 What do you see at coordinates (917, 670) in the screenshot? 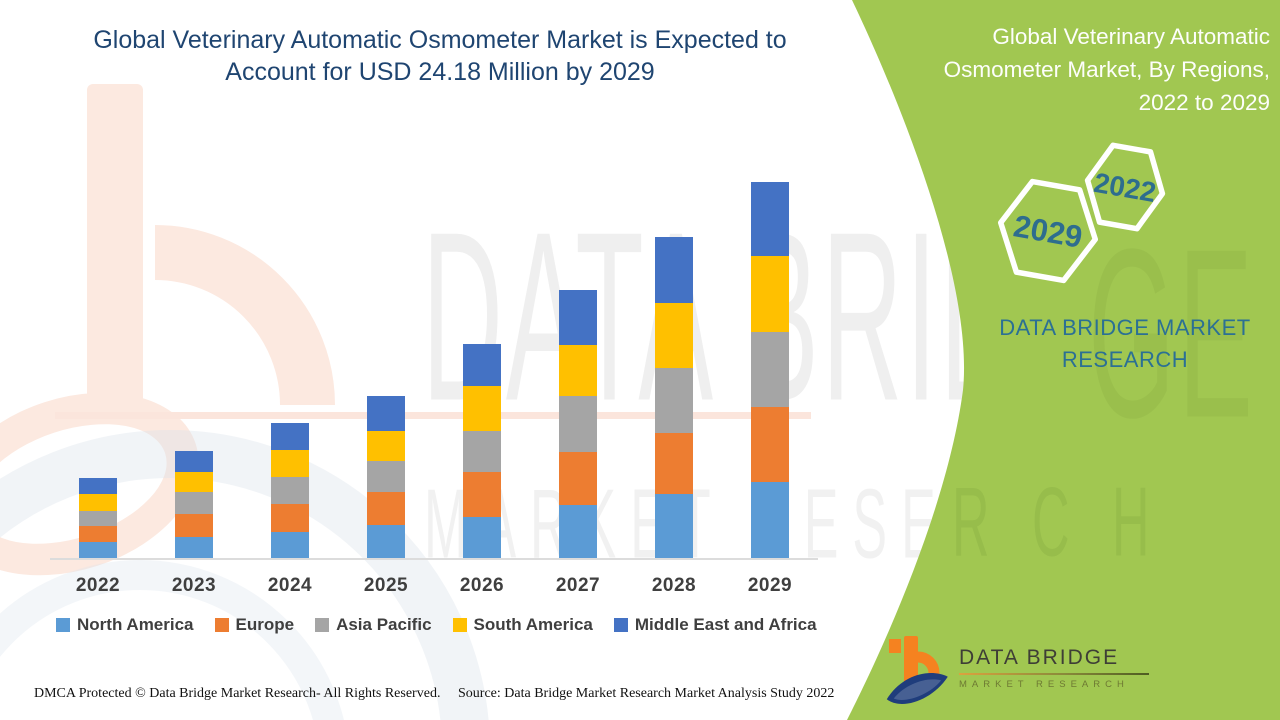
I see `brand-logo-icon` at bounding box center [917, 670].